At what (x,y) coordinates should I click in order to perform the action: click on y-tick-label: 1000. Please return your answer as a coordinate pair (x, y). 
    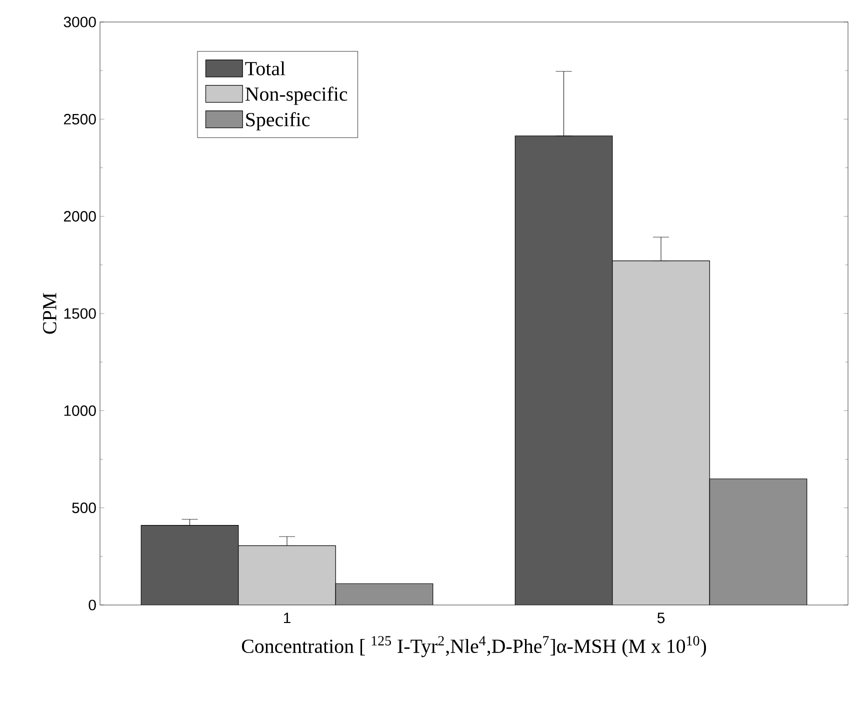
    Looking at the image, I should click on (80, 410).